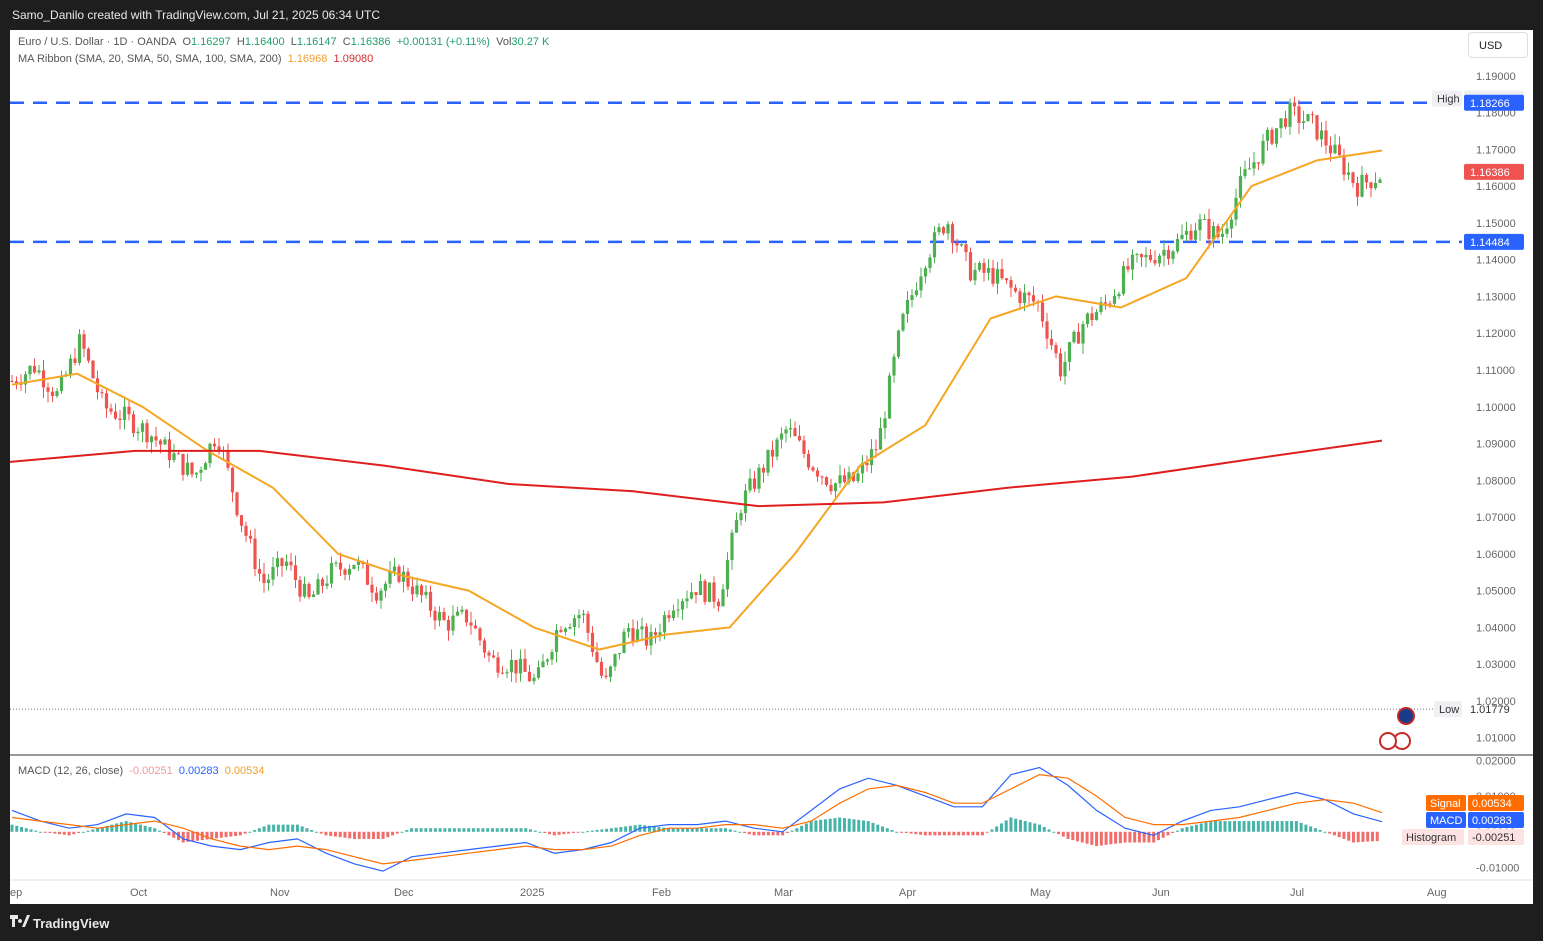  I want to click on macd-tag-value: 0.00283, so click(1492, 821).